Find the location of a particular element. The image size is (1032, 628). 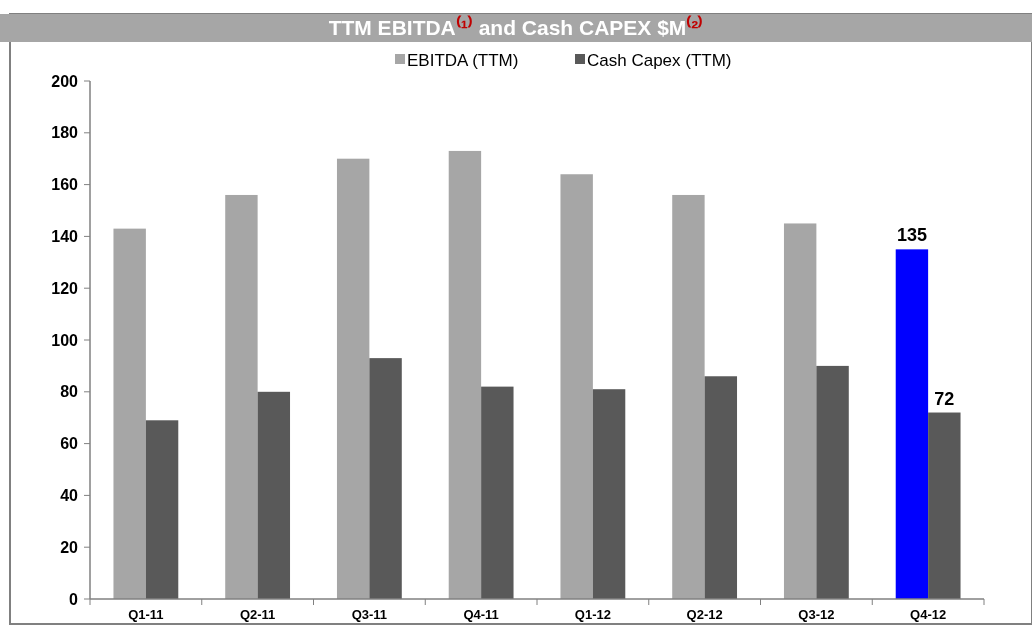

x-tick-label: Q3-11 is located at coordinates (369, 614).